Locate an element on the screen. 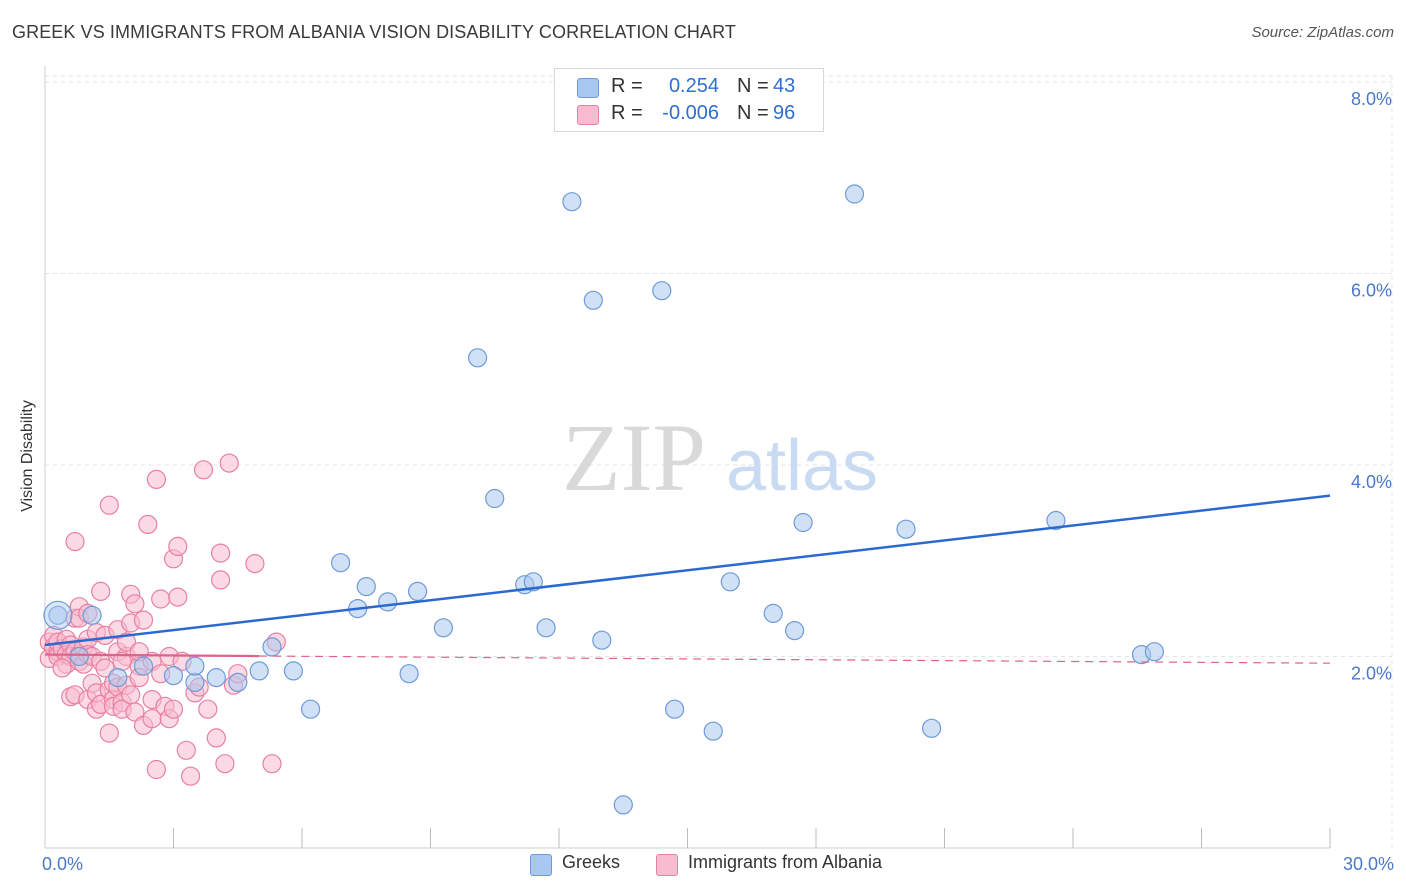 This screenshot has height=892, width=1406. stats-legend: R = 0.254 N = 43 R = -0.006 N = 96 is located at coordinates (689, 100).